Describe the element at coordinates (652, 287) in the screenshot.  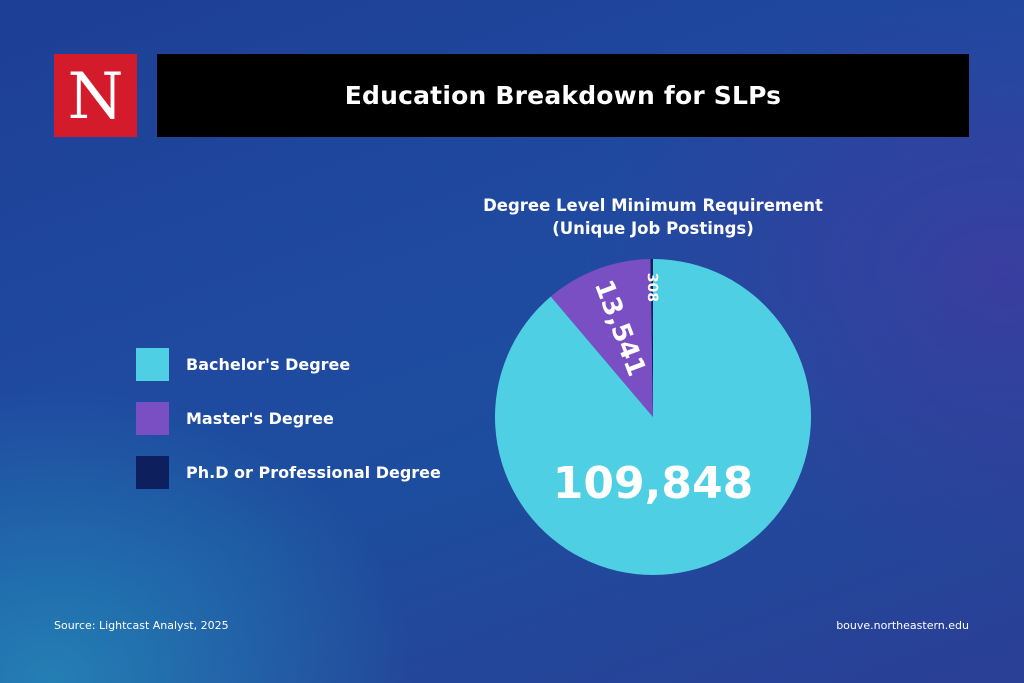
I see `pie-label-phd: 308` at that location.